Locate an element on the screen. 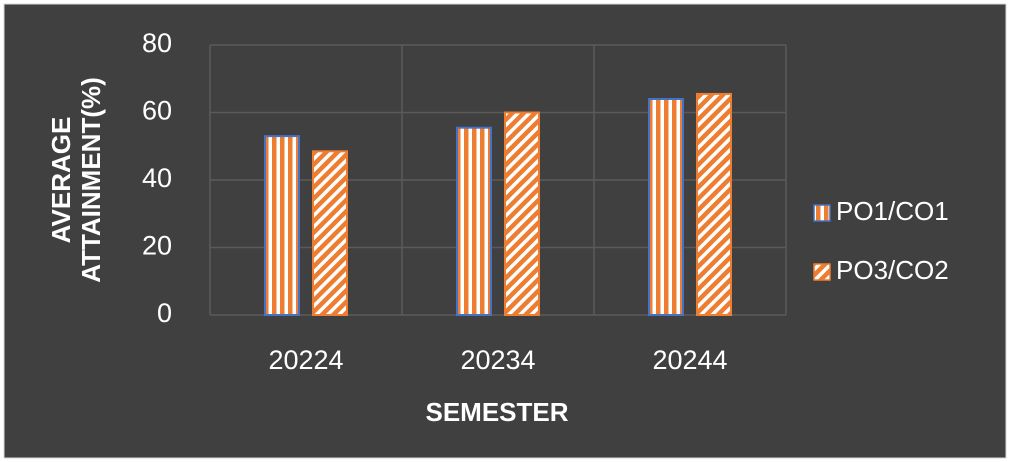 This screenshot has height=462, width=1011. legend-text: PO3/CO2 is located at coordinates (892, 270).